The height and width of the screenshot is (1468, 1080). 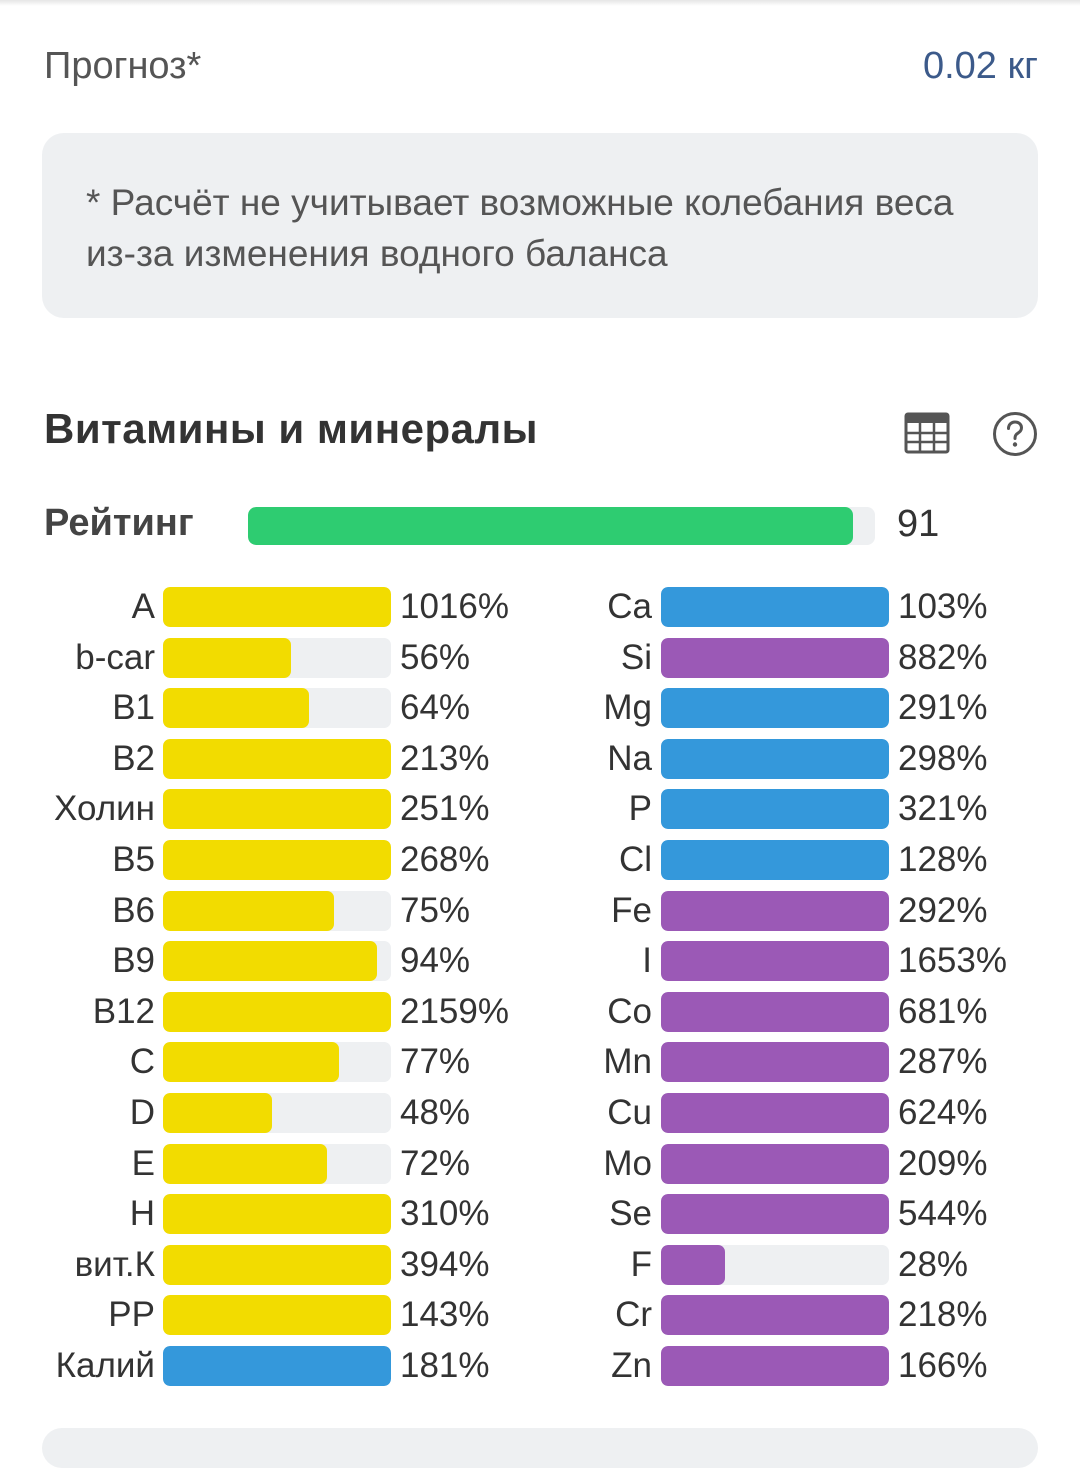 I want to click on nutrient-row: Cu 624%, so click(x=540, y=1118).